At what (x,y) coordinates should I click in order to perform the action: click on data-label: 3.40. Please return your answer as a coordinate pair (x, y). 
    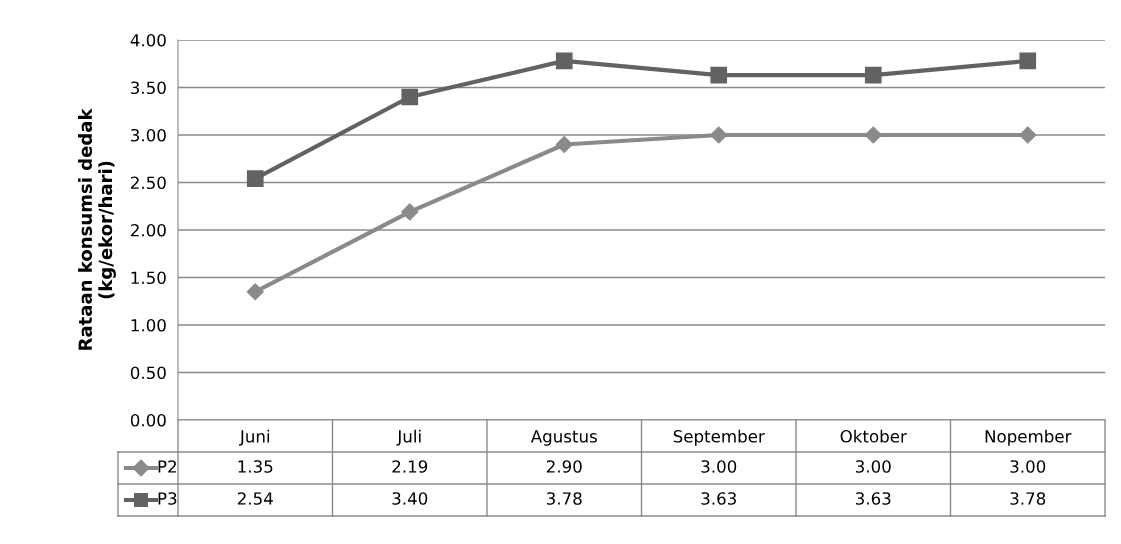
    Looking at the image, I should click on (410, 498).